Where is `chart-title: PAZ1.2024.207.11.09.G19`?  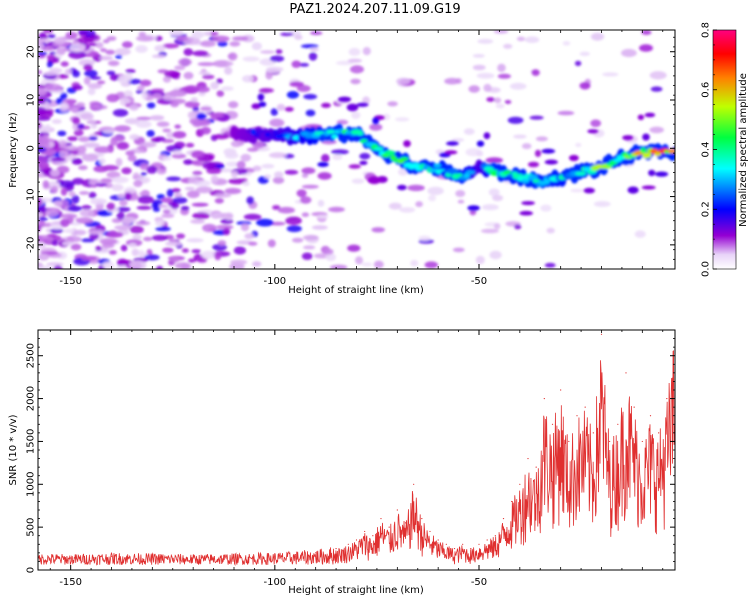 chart-title: PAZ1.2024.207.11.09.G19 is located at coordinates (375, 9).